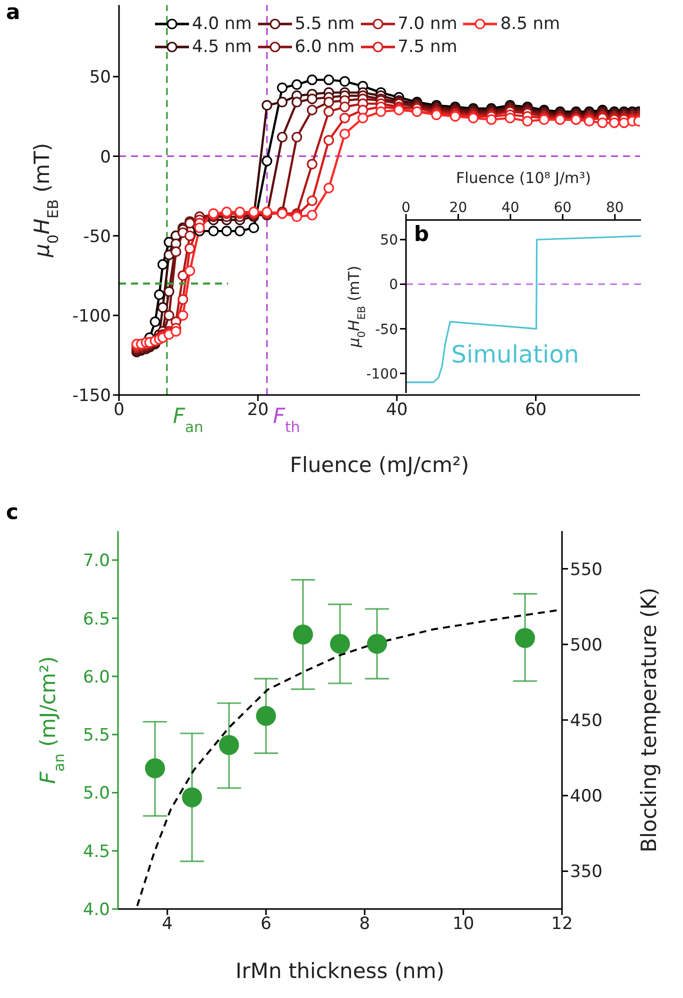  I want to click on y-tick-label: -150, so click(91, 396).